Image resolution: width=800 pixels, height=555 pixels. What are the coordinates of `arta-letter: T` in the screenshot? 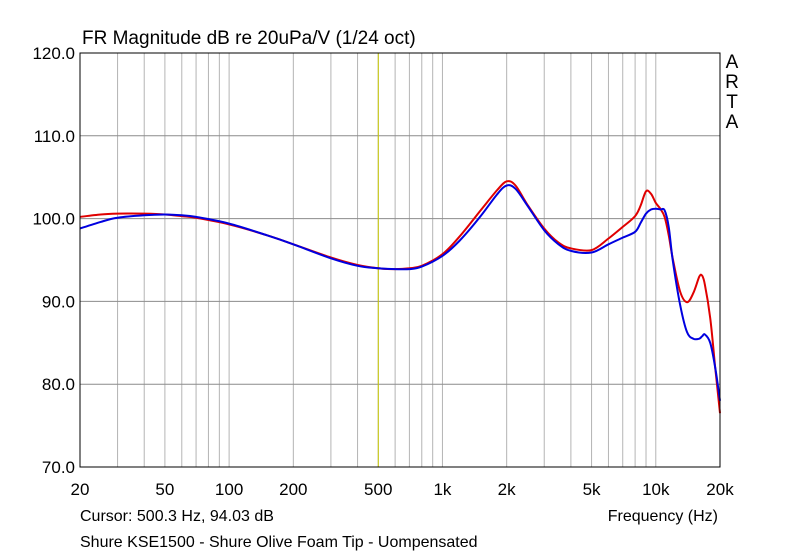 It's located at (732, 102).